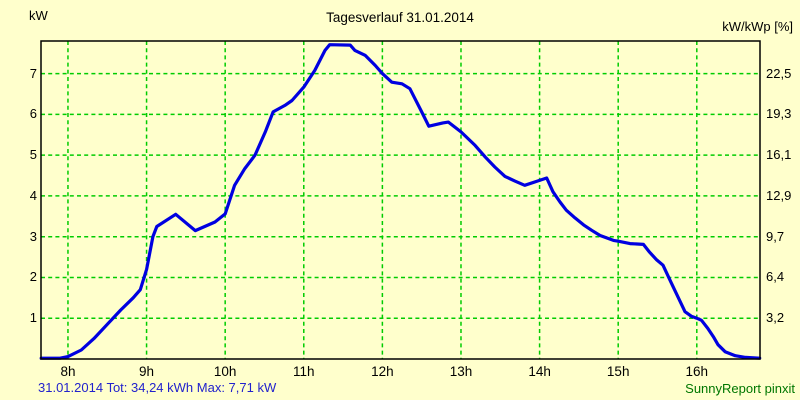 Image resolution: width=800 pixels, height=400 pixels. I want to click on left-axis-tick-label: 7, so click(33, 73).